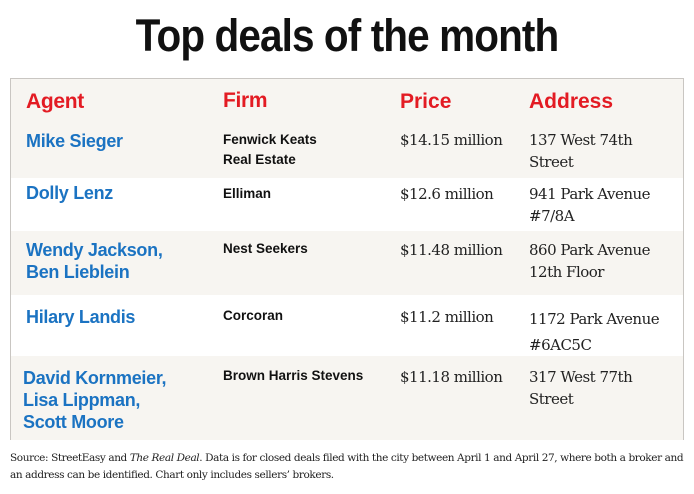  Describe the element at coordinates (571, 101) in the screenshot. I see `header-address: Address` at that location.